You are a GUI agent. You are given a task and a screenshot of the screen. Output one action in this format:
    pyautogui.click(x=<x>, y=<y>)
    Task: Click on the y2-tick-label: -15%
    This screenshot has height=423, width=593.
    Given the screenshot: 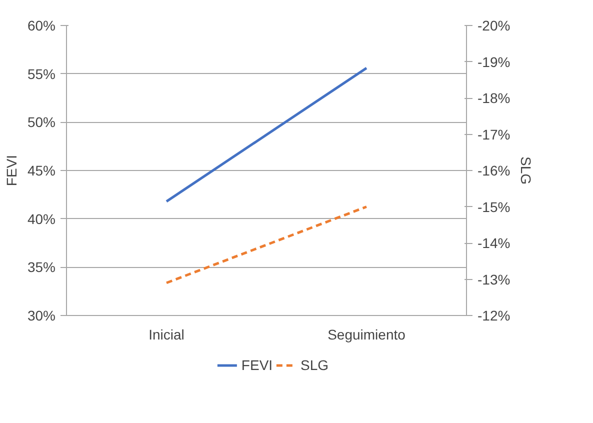 What is the action you would take?
    pyautogui.click(x=494, y=206)
    